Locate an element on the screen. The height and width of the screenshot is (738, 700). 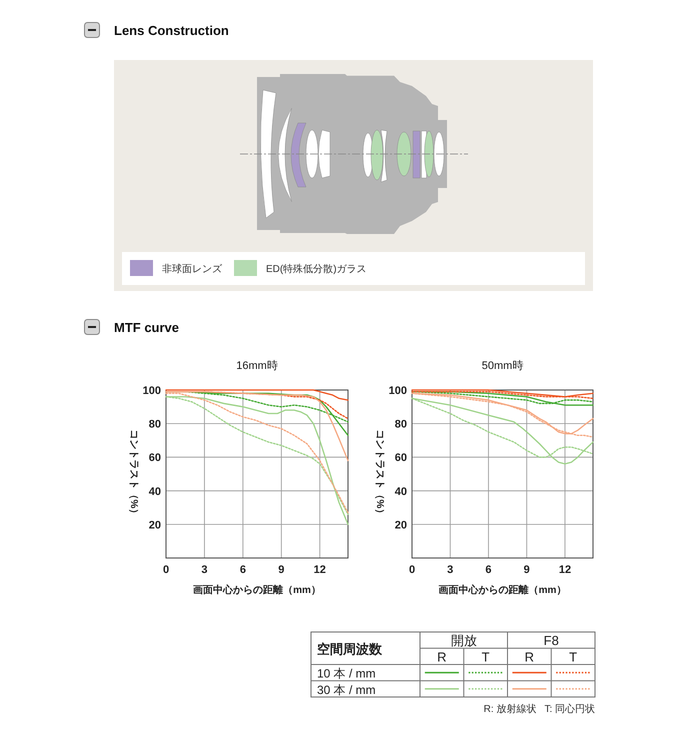
text: F8 is located at coordinates (551, 640).